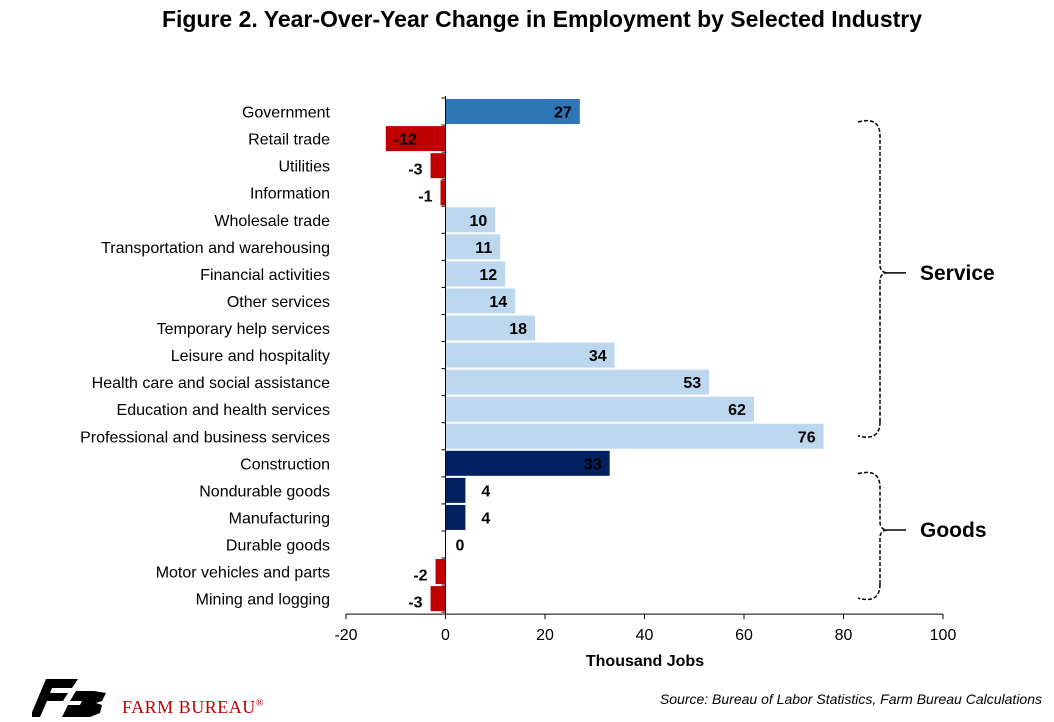 This screenshot has height=722, width=1054. I want to click on farm-bureau-logo-icon, so click(69, 698).